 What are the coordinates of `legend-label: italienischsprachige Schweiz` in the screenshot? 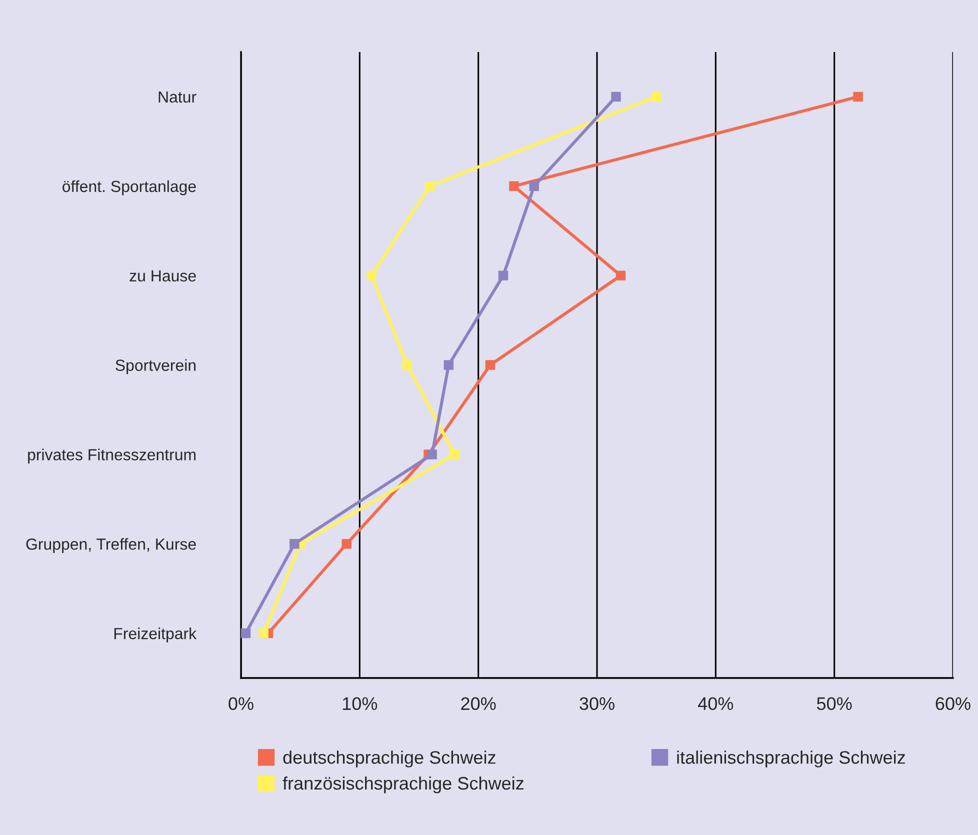 It's located at (791, 759).